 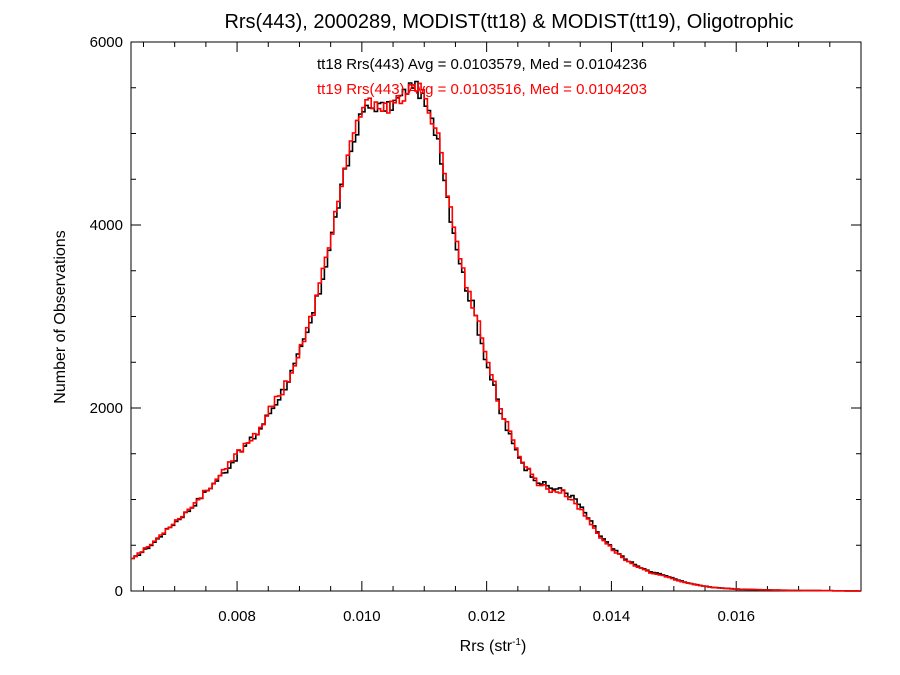 I want to click on y-tick-label: 6000, so click(x=106, y=42).